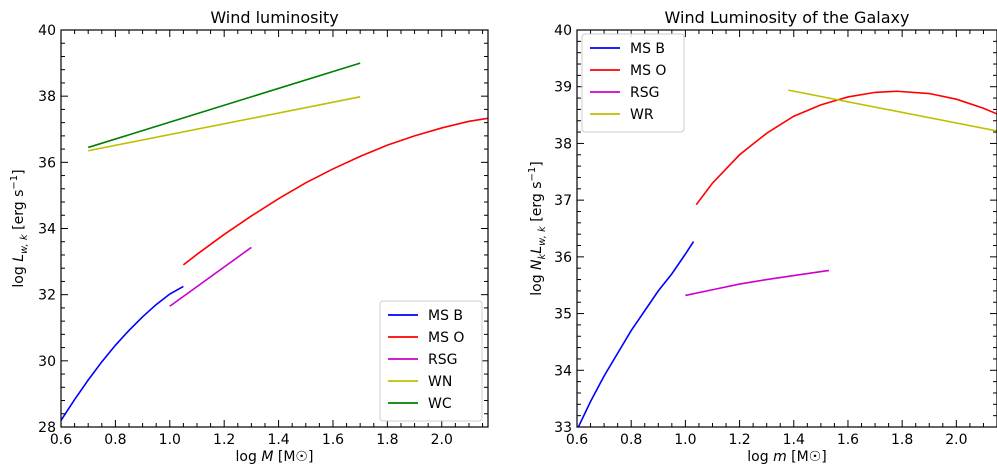  What do you see at coordinates (563, 428) in the screenshot?
I see `y-tick-label: 33` at bounding box center [563, 428].